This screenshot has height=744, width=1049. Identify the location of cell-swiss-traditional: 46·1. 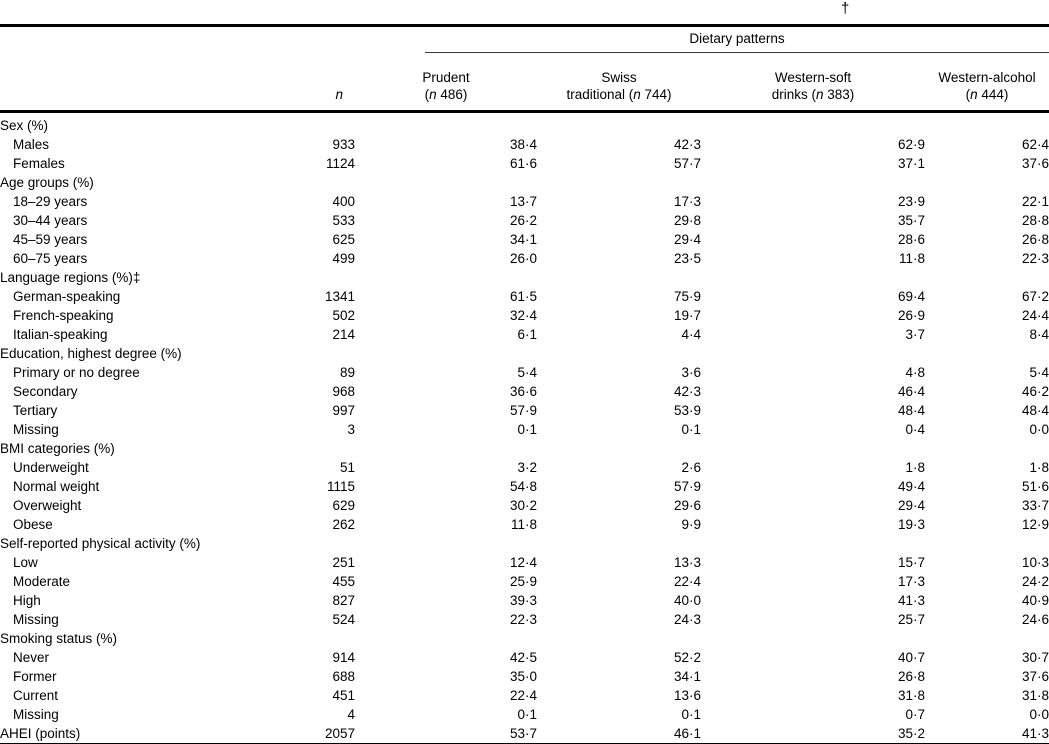
(687, 733).